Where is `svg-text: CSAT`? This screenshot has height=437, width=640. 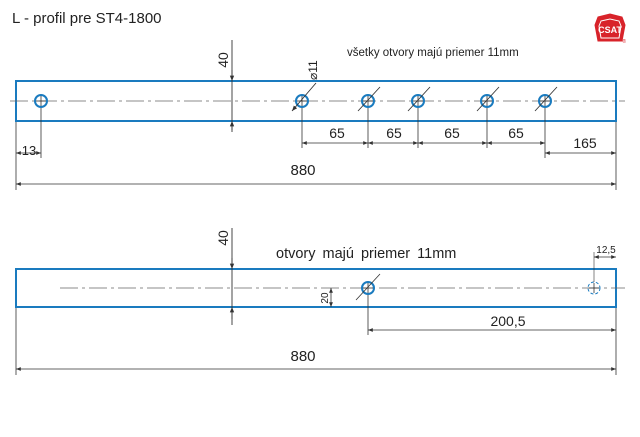 svg-text: CSAT is located at coordinates (610, 30).